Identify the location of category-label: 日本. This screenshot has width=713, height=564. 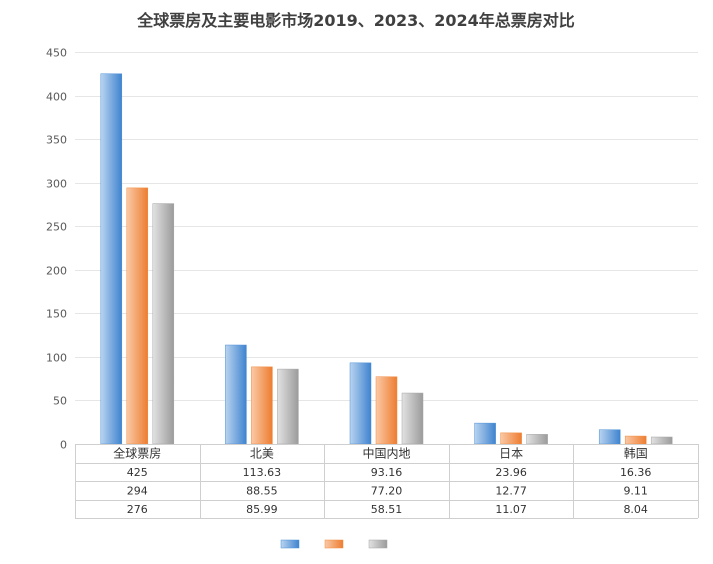
(511, 454).